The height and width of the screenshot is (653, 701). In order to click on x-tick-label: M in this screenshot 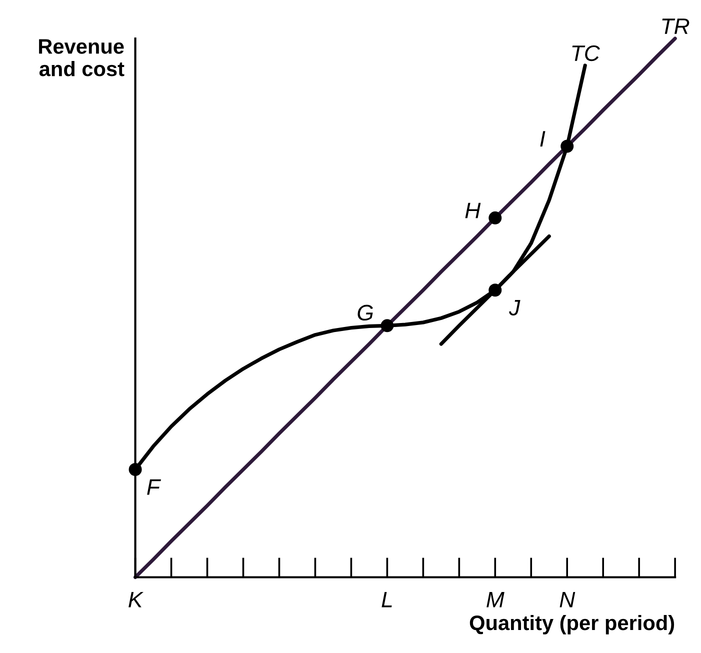, I will do `click(495, 600)`.